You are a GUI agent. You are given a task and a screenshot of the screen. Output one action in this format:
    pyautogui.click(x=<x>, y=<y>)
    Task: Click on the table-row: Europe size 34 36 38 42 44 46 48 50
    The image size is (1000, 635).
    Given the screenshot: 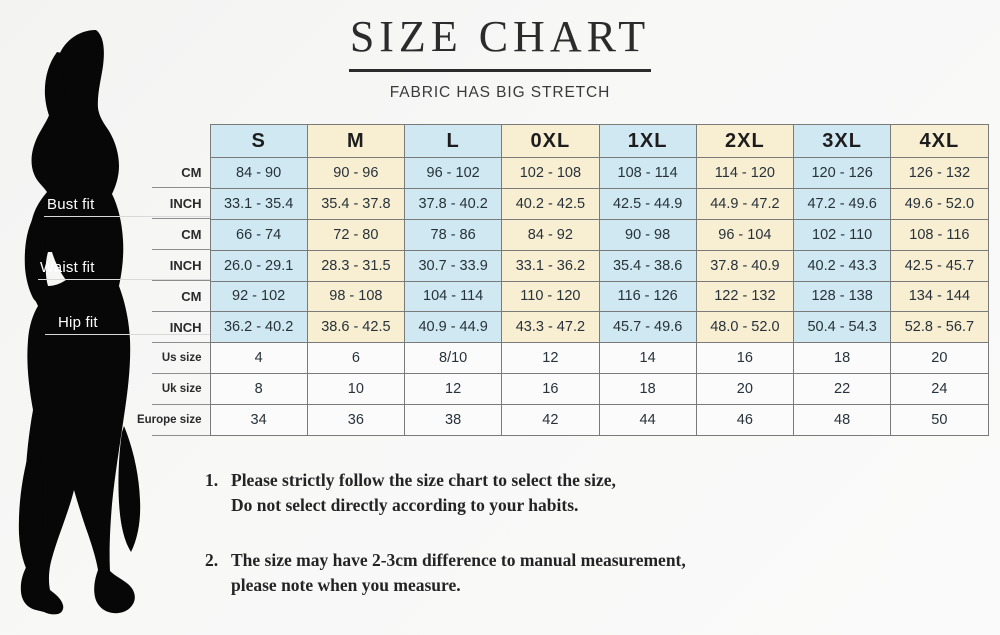 What is the action you would take?
    pyautogui.click(x=559, y=420)
    